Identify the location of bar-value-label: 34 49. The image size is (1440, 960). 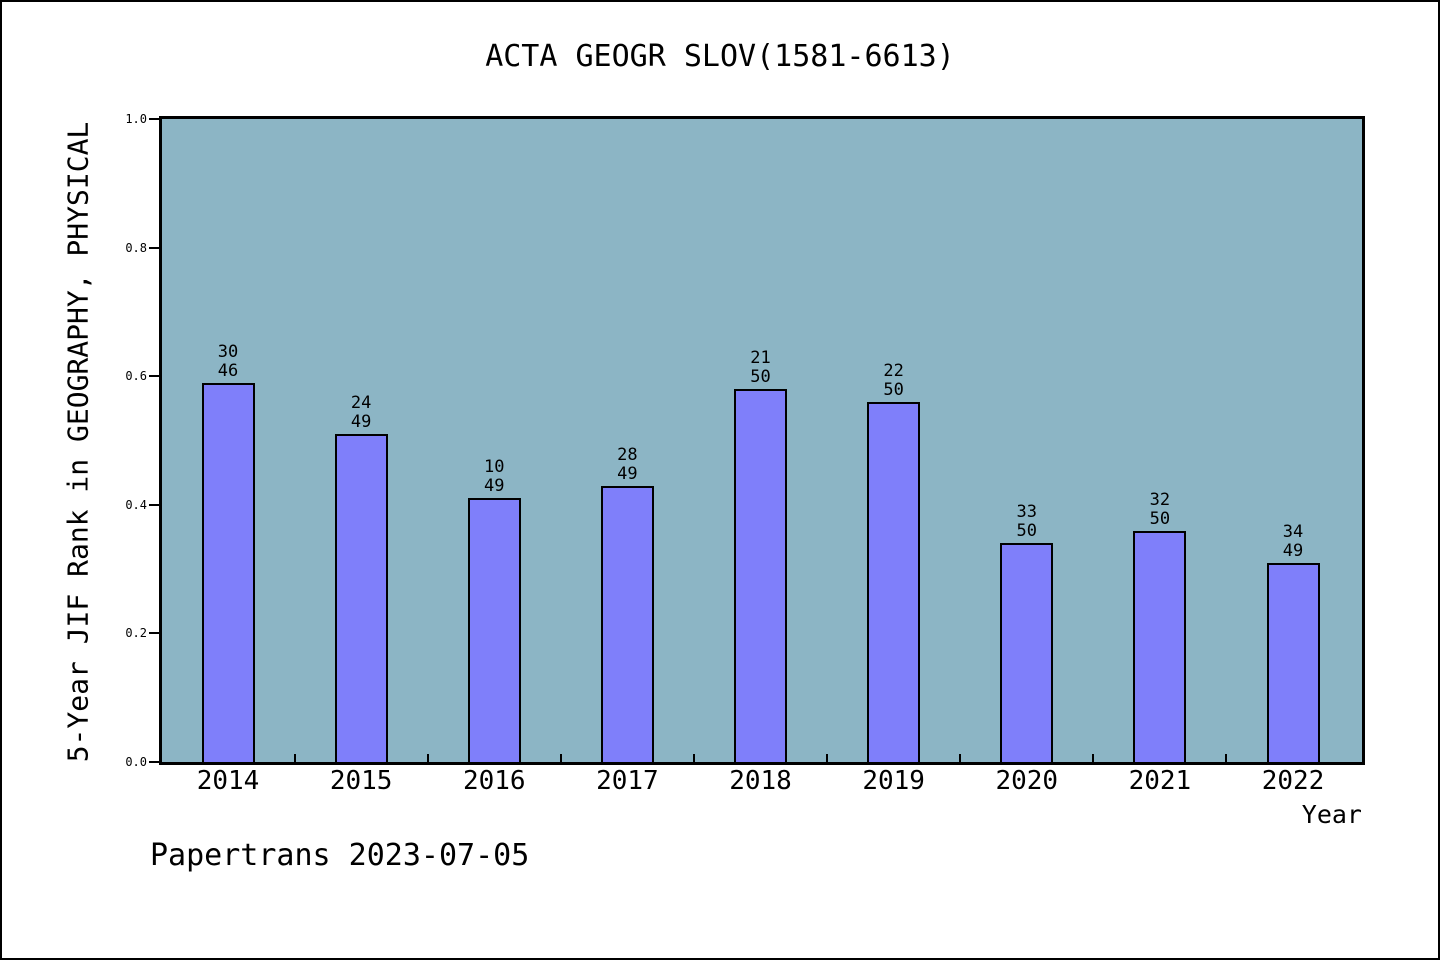
(1293, 541).